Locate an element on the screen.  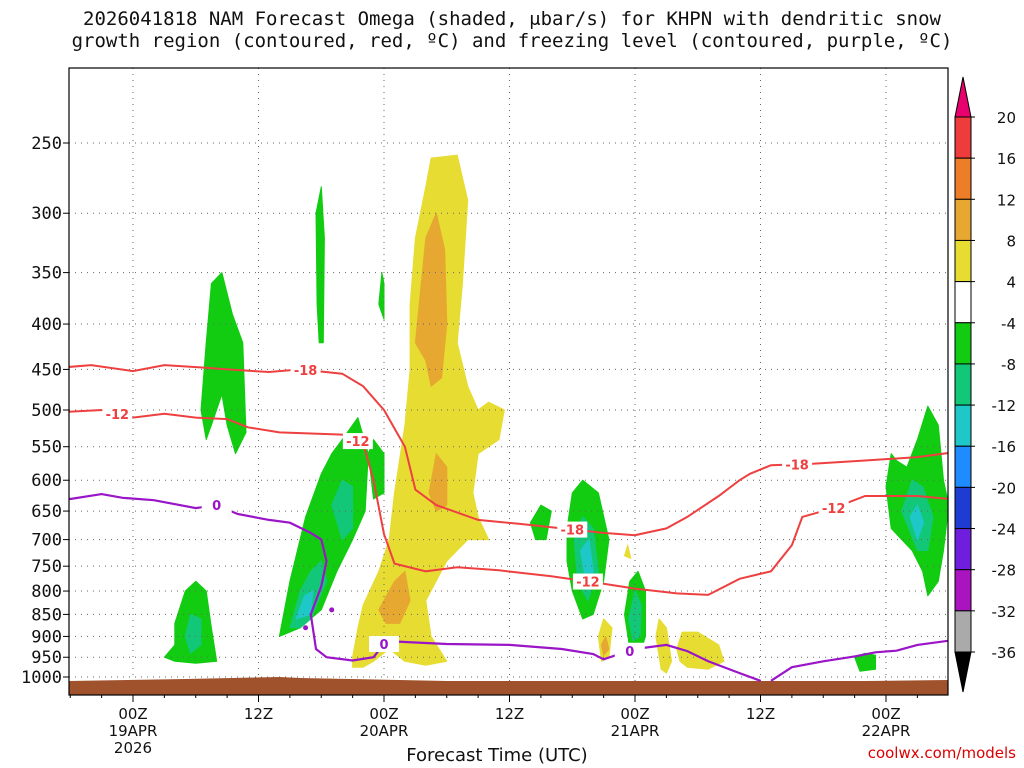
dgz-minus12-label-3-bg is located at coordinates (587, 581).